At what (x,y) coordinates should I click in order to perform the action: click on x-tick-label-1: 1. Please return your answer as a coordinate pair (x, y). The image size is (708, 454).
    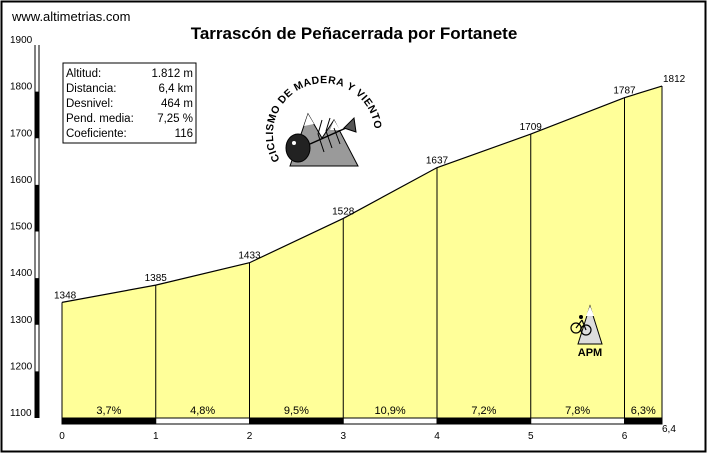
    Looking at the image, I should click on (156, 436).